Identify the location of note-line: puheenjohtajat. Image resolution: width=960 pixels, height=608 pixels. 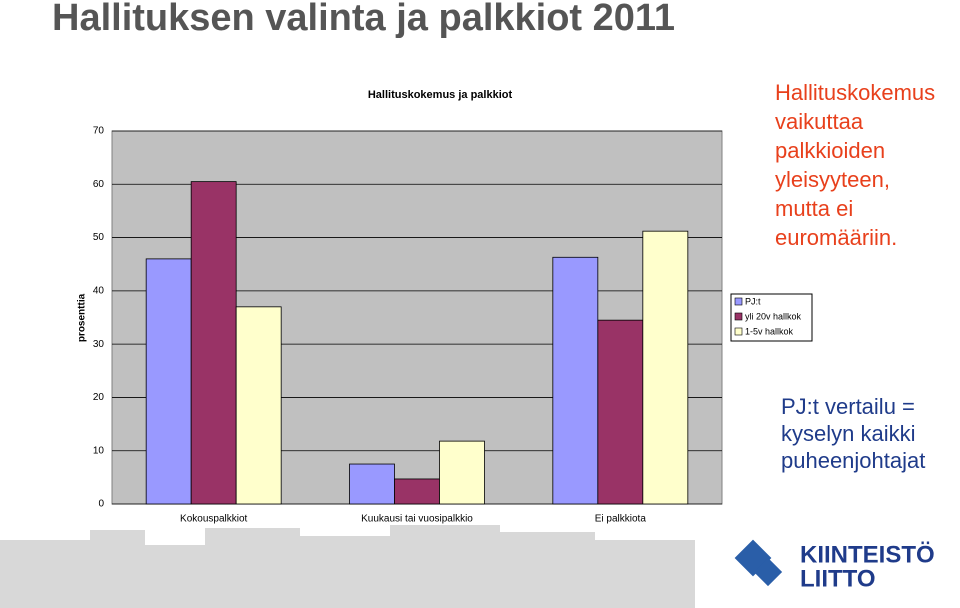
(853, 460).